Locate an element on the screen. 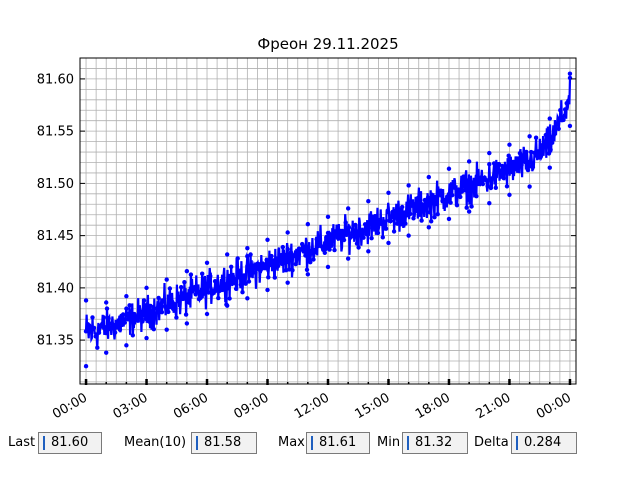 This screenshot has width=640, height=480. x-tick-label: 15:00 is located at coordinates (373, 406).